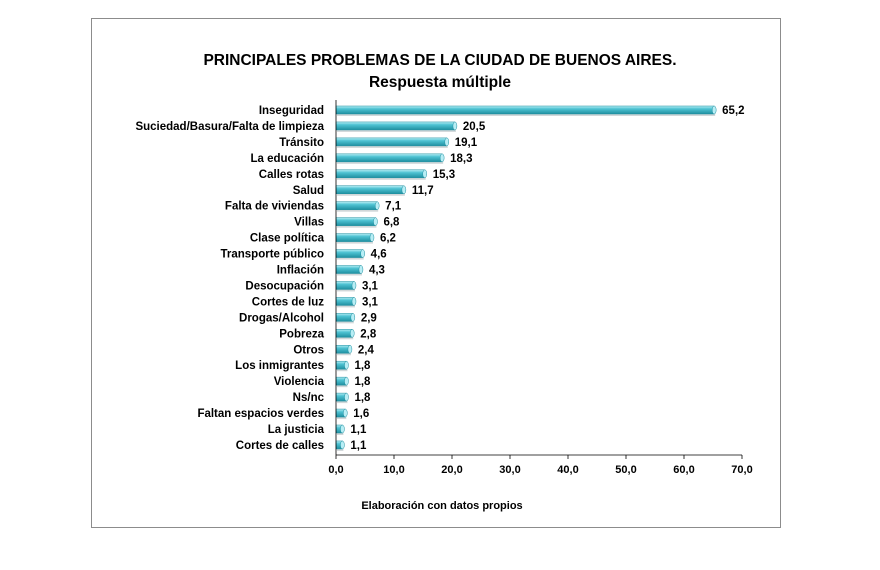 This screenshot has height=570, width=880. What do you see at coordinates (683, 470) in the screenshot?
I see `x-tick-label: 60,0` at bounding box center [683, 470].